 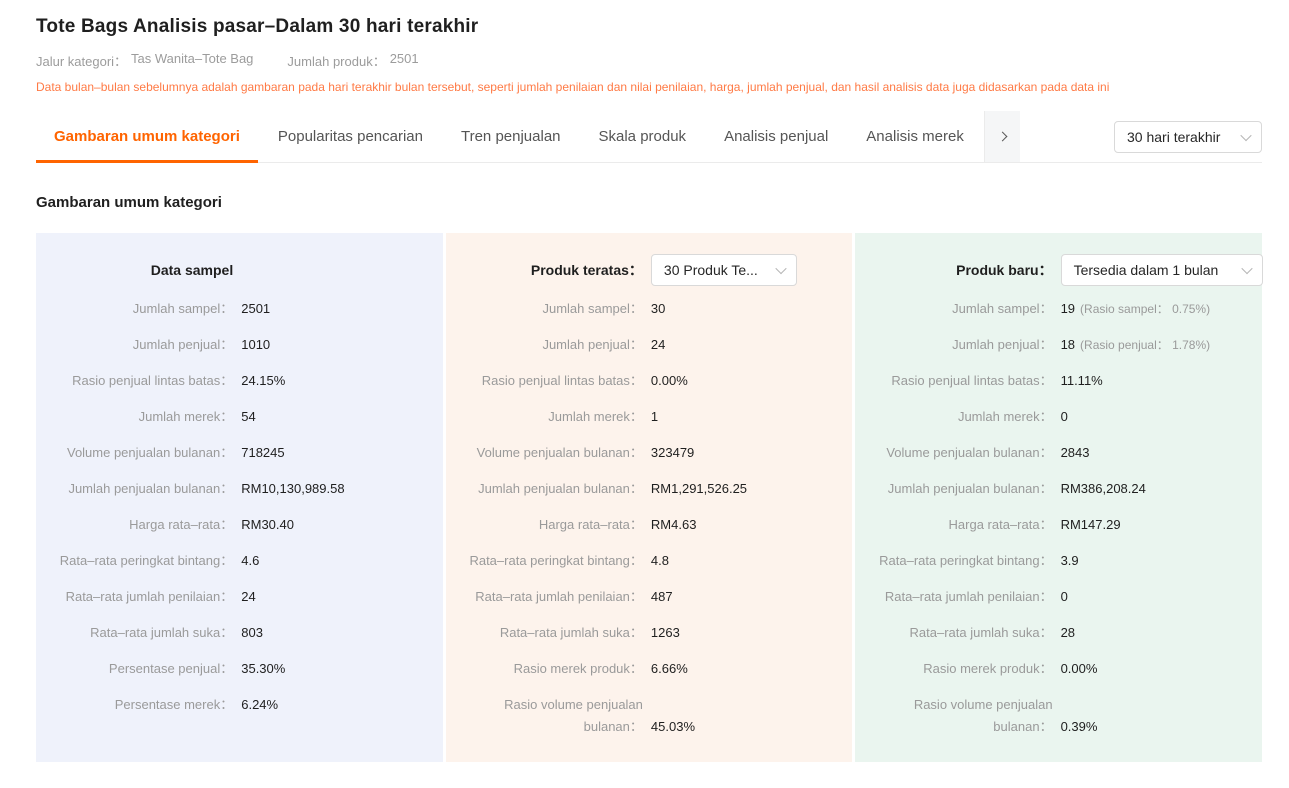 I want to click on stat-row: Harga rata–rata： RM4.63, so click(x=649, y=525).